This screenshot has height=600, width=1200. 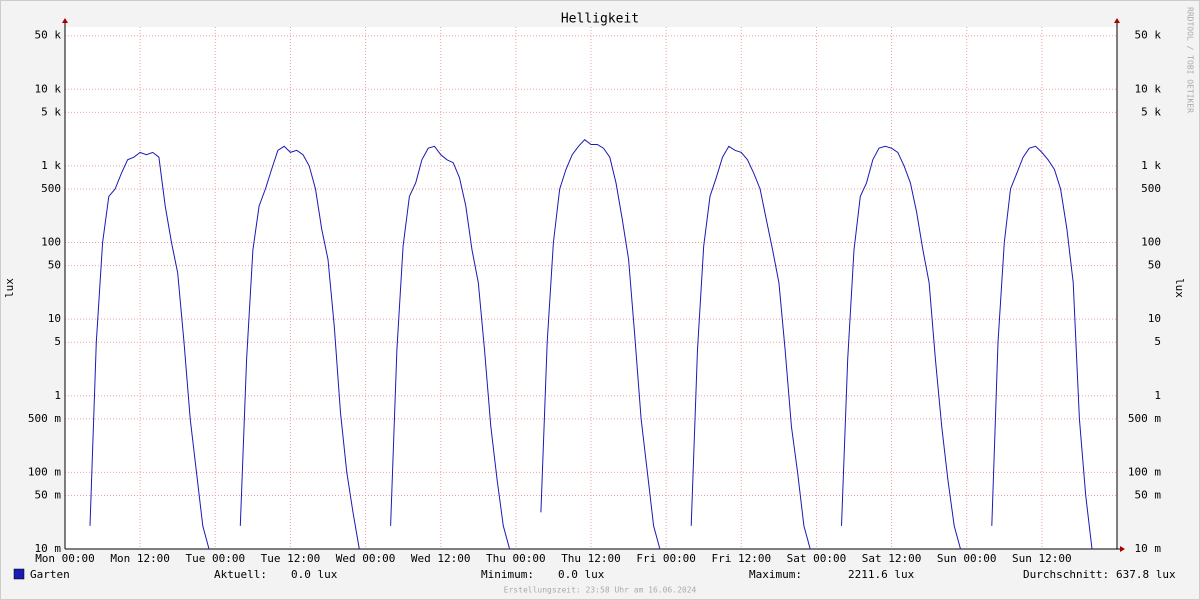 I want to click on y-tick-label-right: 5, so click(x=1157, y=341).